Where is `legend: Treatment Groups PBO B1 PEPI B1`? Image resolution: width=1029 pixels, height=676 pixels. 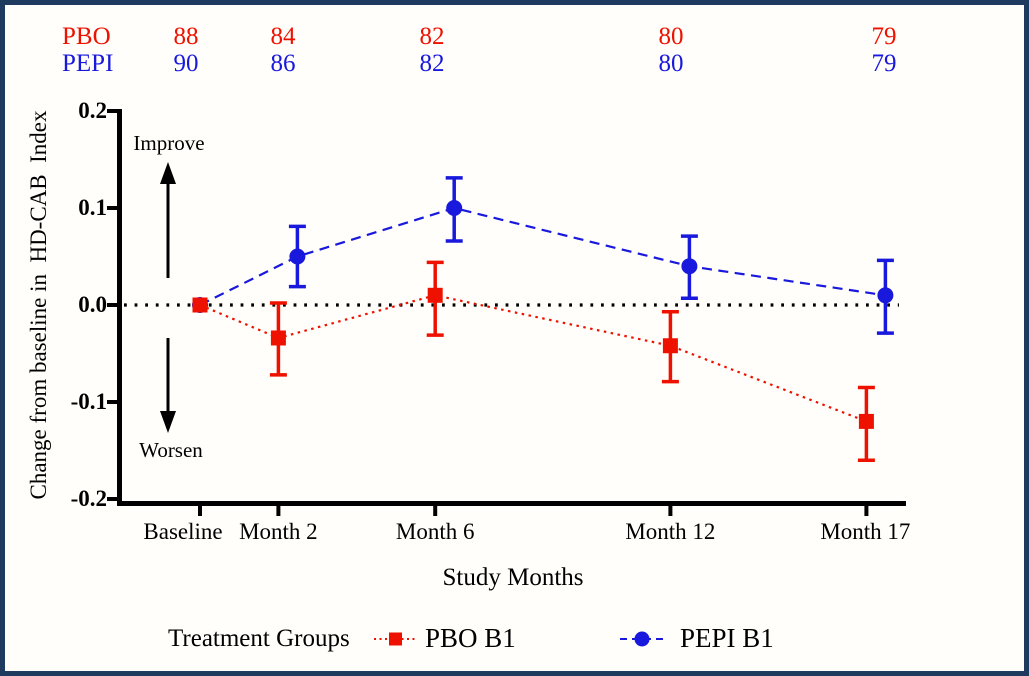 legend: Treatment Groups PBO B1 PEPI B1 is located at coordinates (514, 639).